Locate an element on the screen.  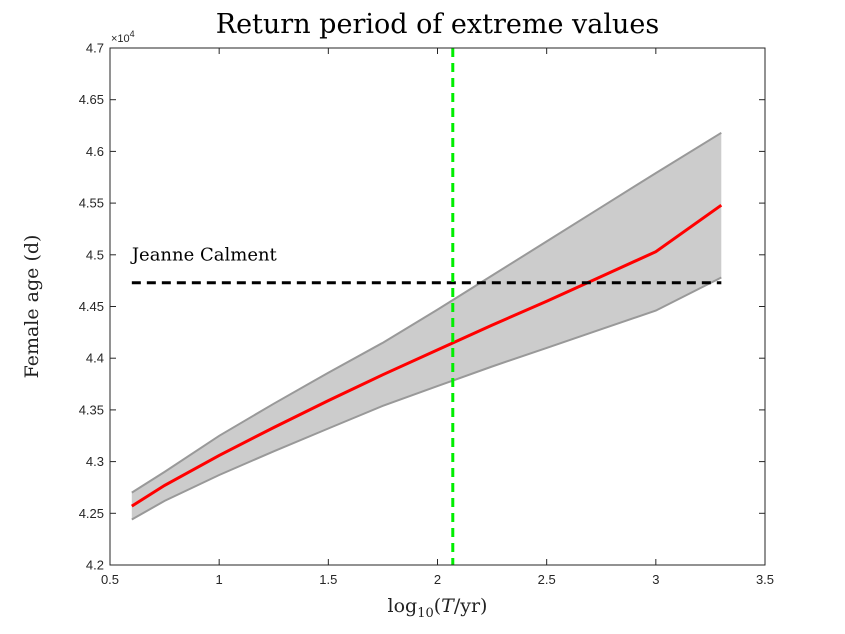
y-tick-label: 4.4 is located at coordinates (95, 358).